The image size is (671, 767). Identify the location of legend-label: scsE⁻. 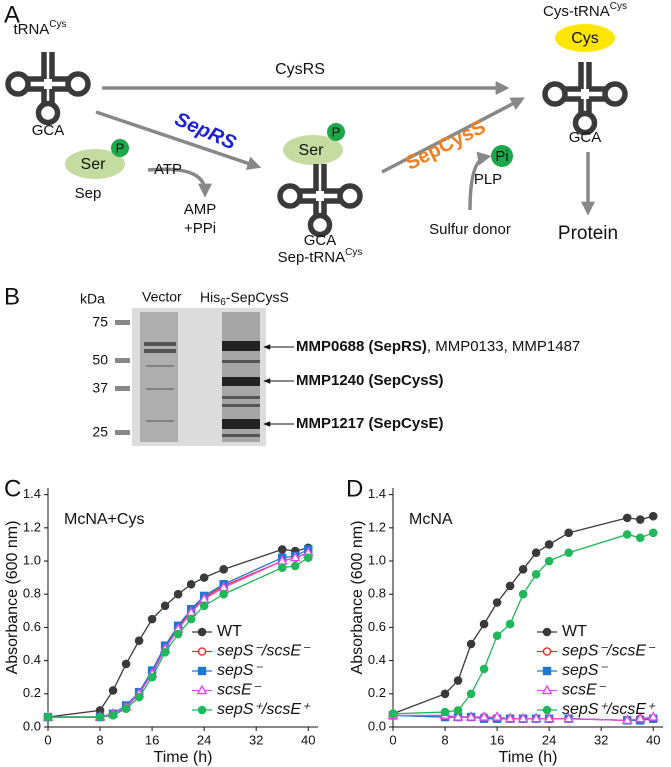
(584, 690).